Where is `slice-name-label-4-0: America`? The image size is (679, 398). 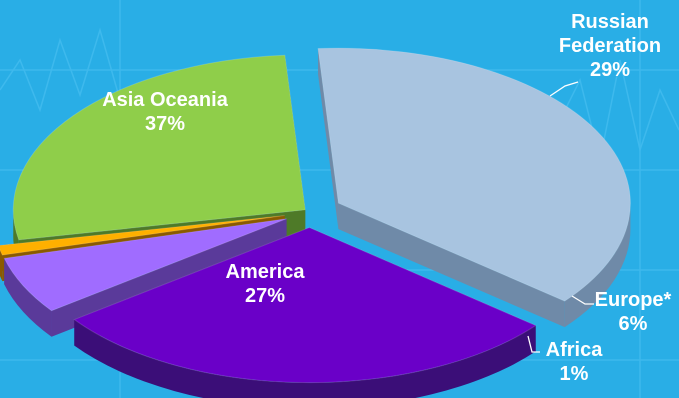 slice-name-label-4-0: America is located at coordinates (266, 272).